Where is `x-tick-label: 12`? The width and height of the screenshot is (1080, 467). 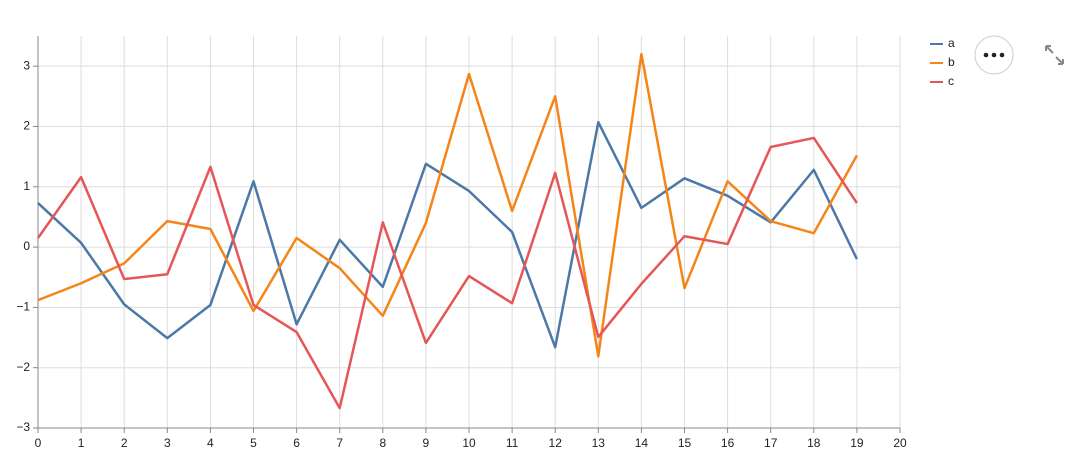 x-tick-label: 12 is located at coordinates (556, 443).